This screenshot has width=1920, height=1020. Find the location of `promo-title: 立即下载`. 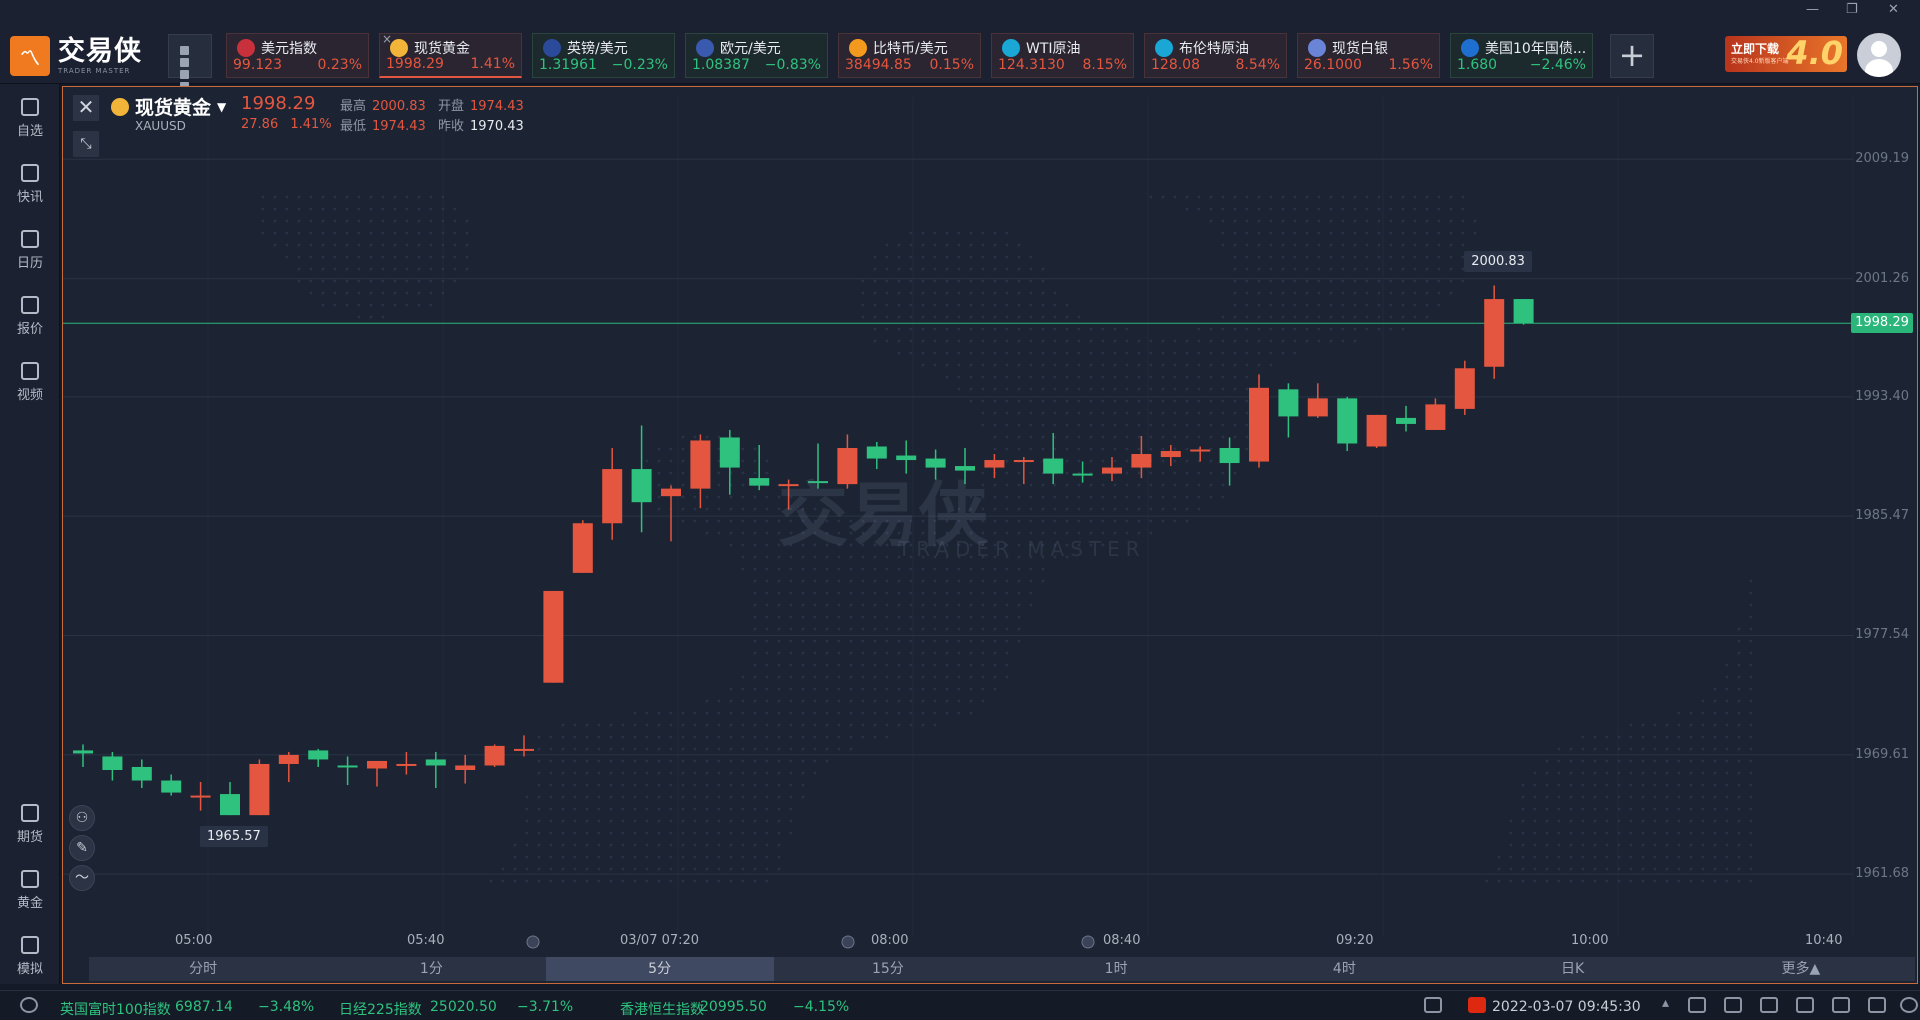

promo-title: 立即下载 is located at coordinates (1755, 49).